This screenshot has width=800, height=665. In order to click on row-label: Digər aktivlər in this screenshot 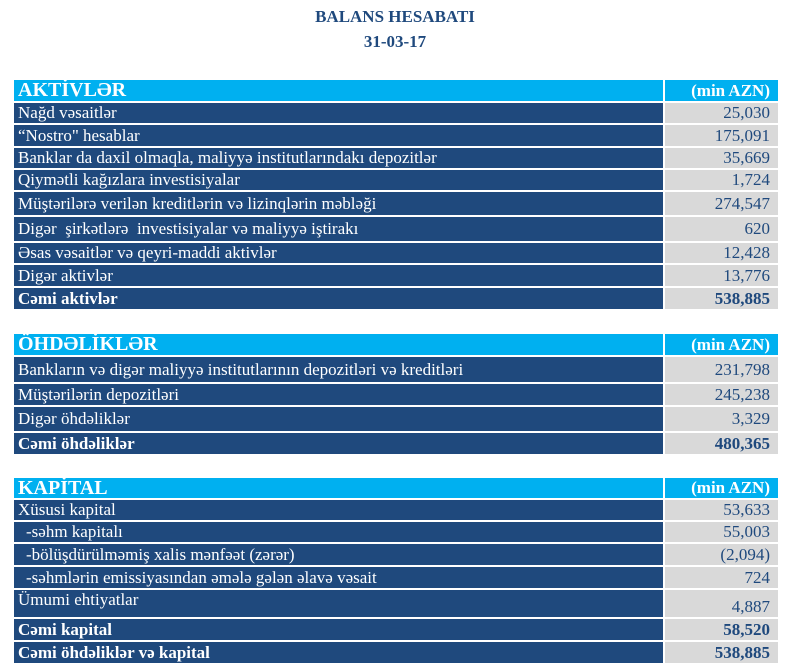, I will do `click(338, 275)`.